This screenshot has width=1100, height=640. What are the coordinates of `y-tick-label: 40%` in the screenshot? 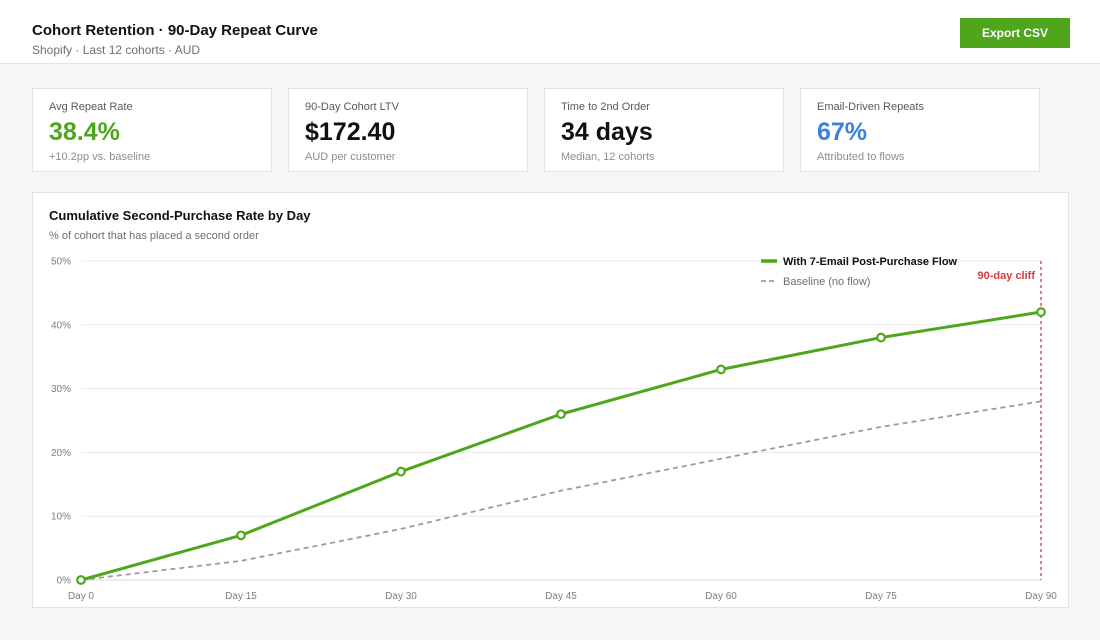 It's located at (61, 325).